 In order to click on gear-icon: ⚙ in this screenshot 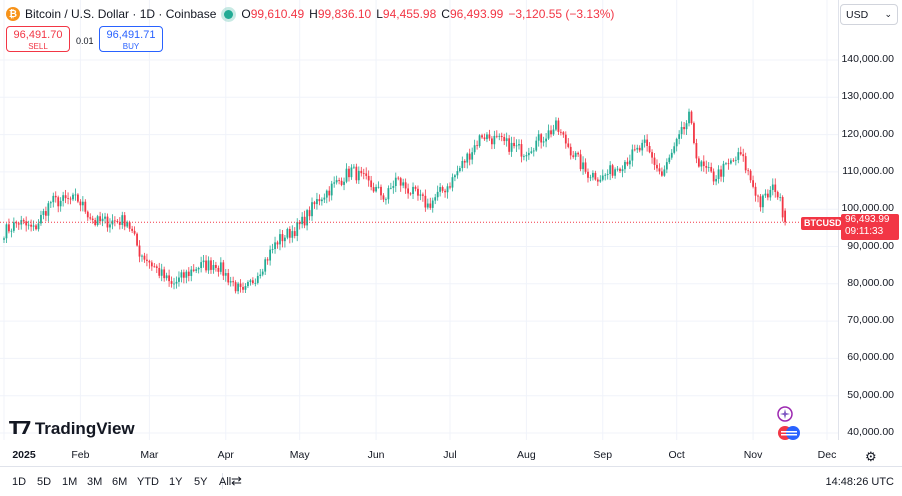, I will do `click(871, 456)`.